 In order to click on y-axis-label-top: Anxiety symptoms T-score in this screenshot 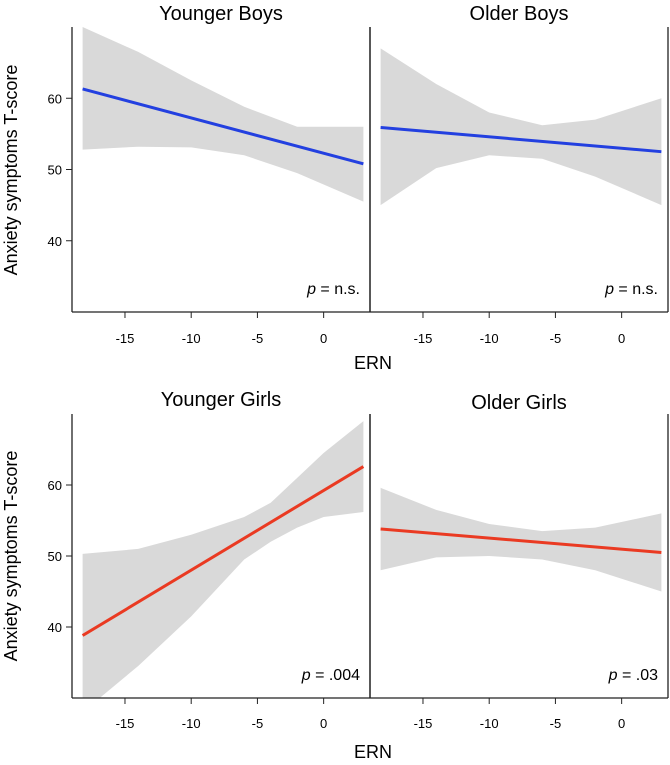, I will do `click(11, 170)`.